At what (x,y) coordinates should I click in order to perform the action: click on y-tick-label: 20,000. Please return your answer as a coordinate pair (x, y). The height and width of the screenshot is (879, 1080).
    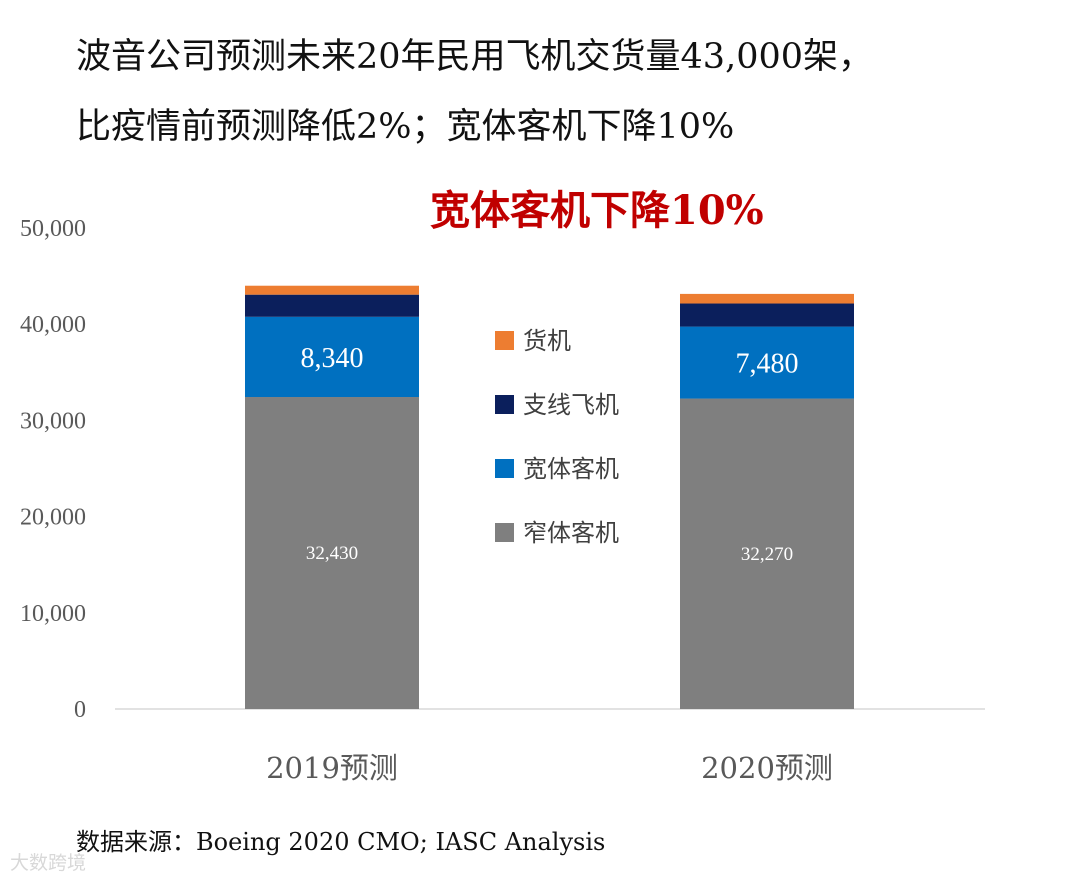
    Looking at the image, I should click on (53, 518).